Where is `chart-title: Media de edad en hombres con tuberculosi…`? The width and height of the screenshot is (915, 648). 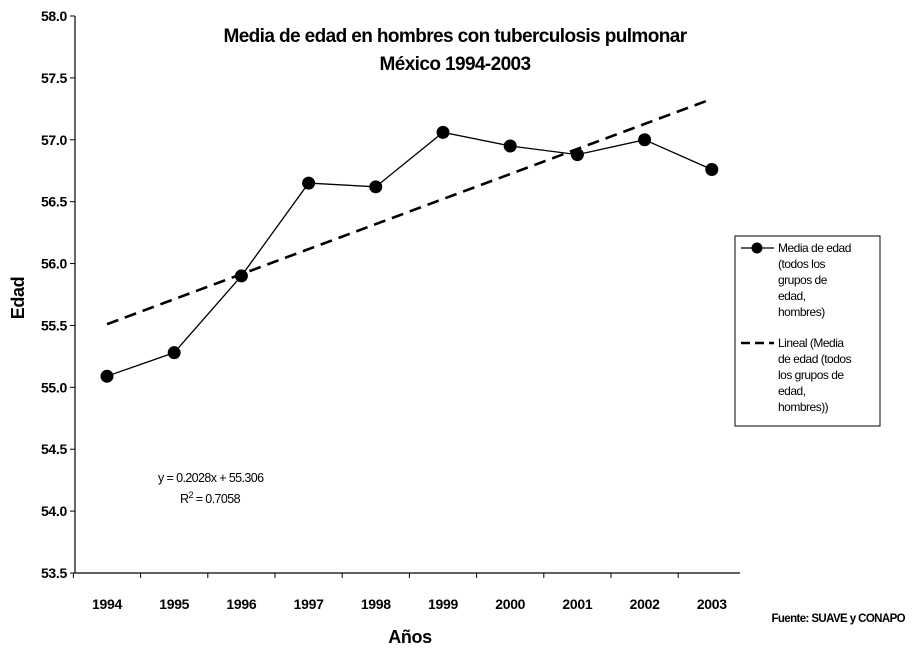 chart-title: Media de edad en hombres con tuberculosi… is located at coordinates (455, 50).